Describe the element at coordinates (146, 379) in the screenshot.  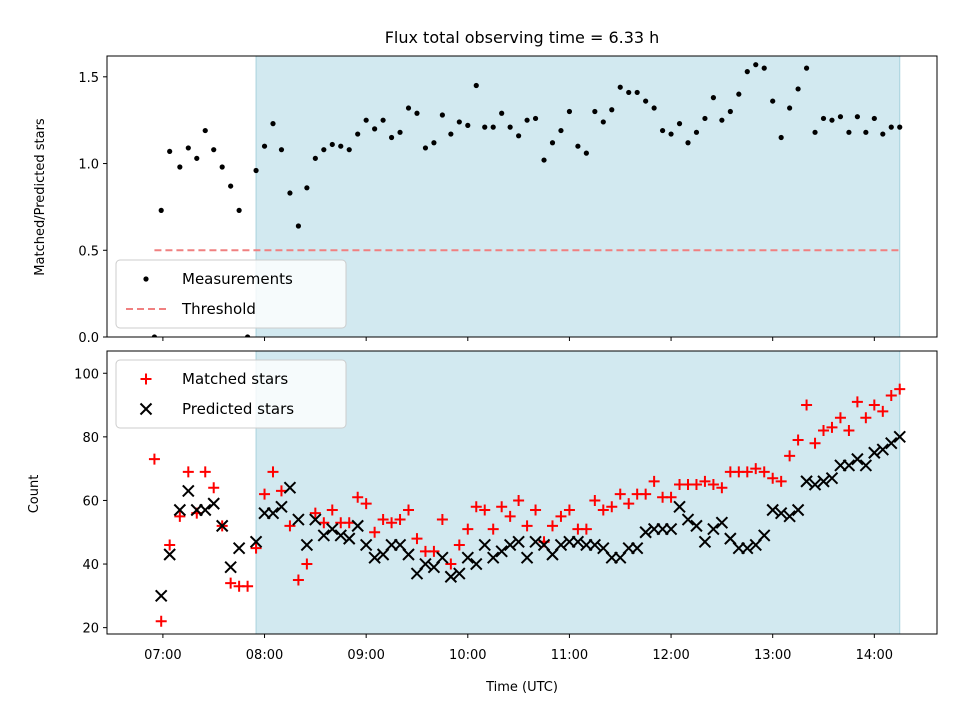
I see `legend-swatch-plus` at that location.